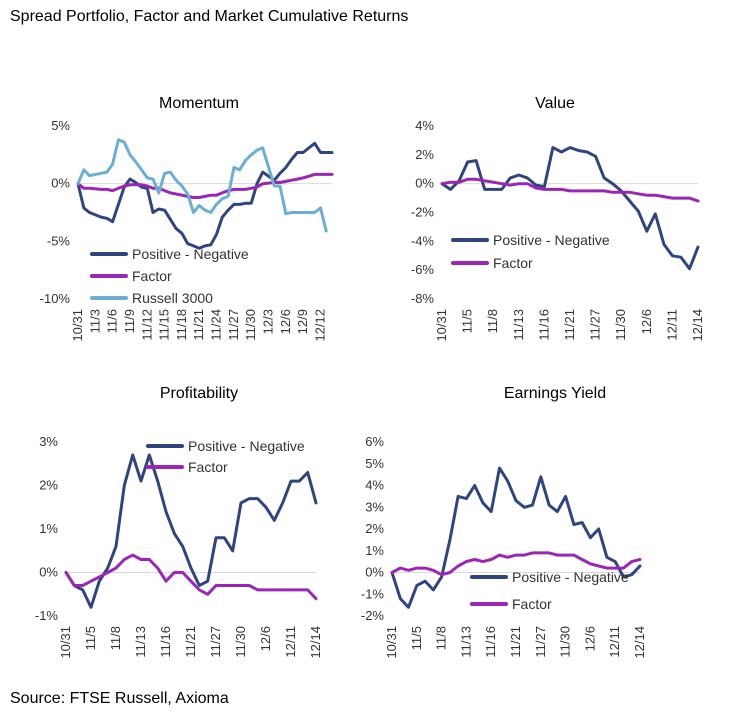 Image resolution: width=736 pixels, height=725 pixels. I want to click on x-tick-label: 11/3, so click(94, 321).